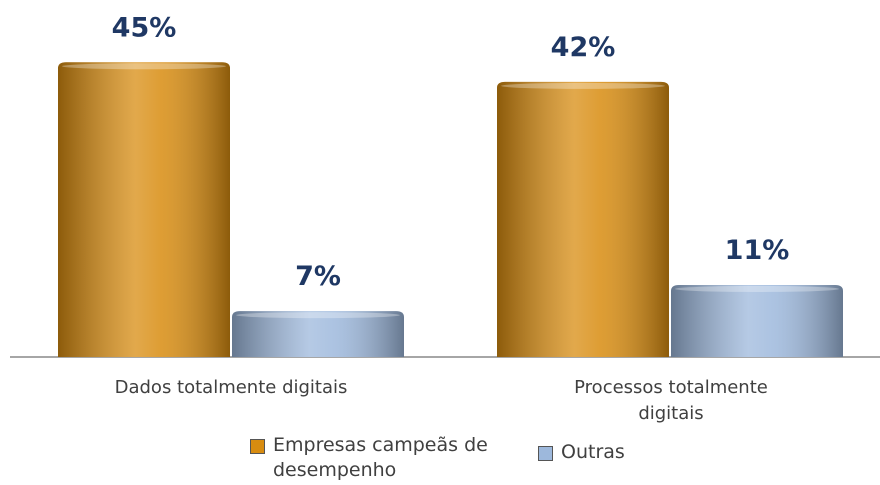 This screenshot has width=880, height=485. What do you see at coordinates (318, 276) in the screenshot?
I see `value-label: 7%` at bounding box center [318, 276].